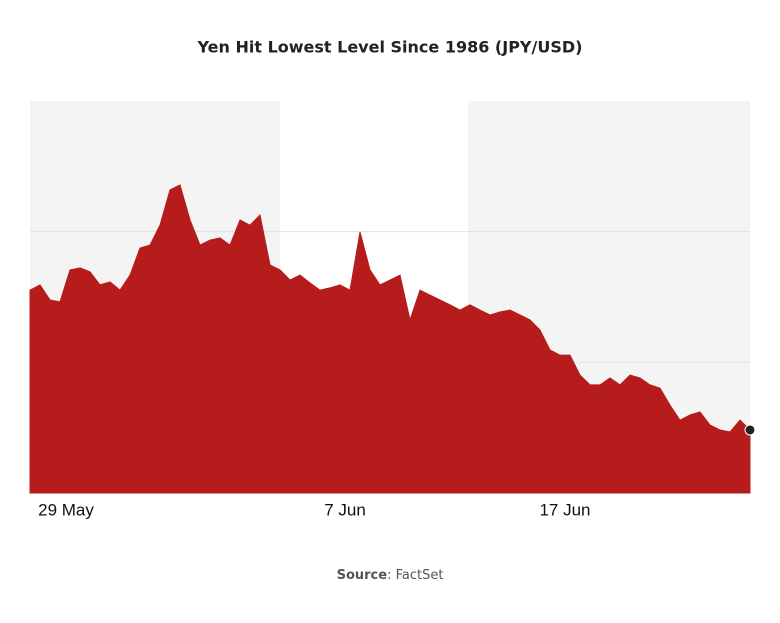 The width and height of the screenshot is (780, 623). What do you see at coordinates (66, 509) in the screenshot?
I see `x-tick-label: 29 May` at bounding box center [66, 509].